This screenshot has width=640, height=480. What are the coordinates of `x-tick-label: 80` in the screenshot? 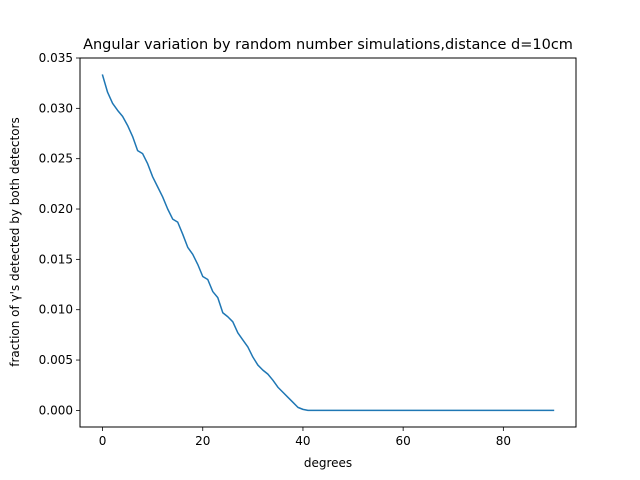 It's located at (503, 441).